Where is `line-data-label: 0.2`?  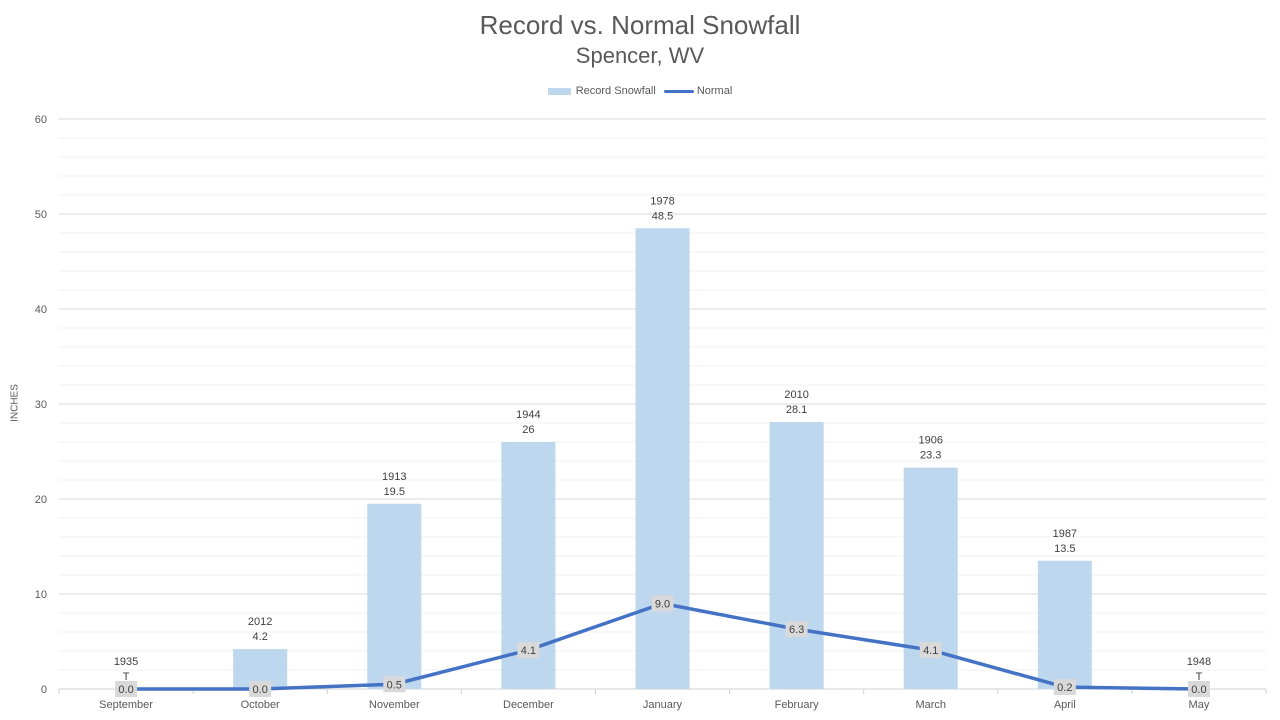
line-data-label: 0.2 is located at coordinates (1064, 688).